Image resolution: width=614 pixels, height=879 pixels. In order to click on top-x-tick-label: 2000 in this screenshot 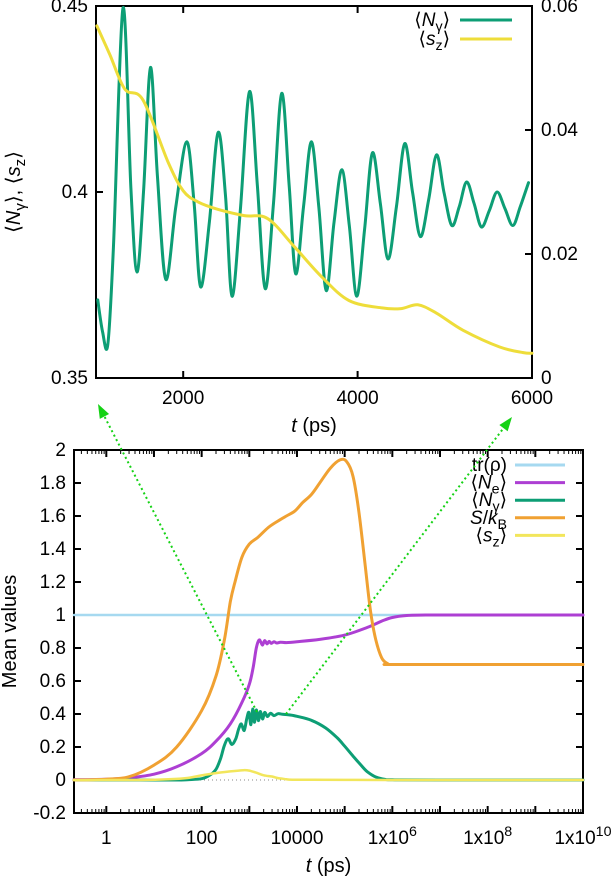, I will do `click(183, 398)`.